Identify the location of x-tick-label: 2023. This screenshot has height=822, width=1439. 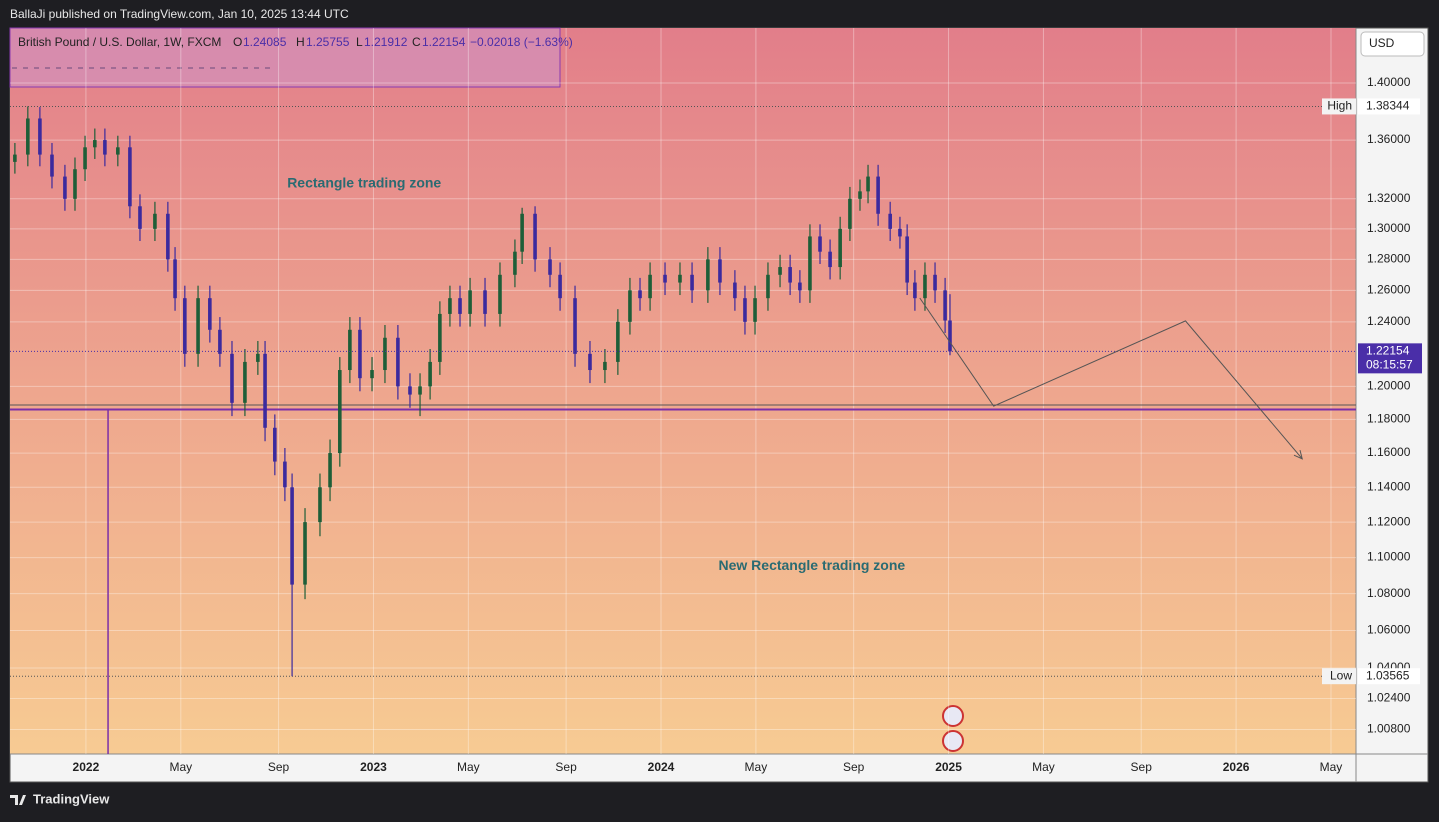
(373, 767).